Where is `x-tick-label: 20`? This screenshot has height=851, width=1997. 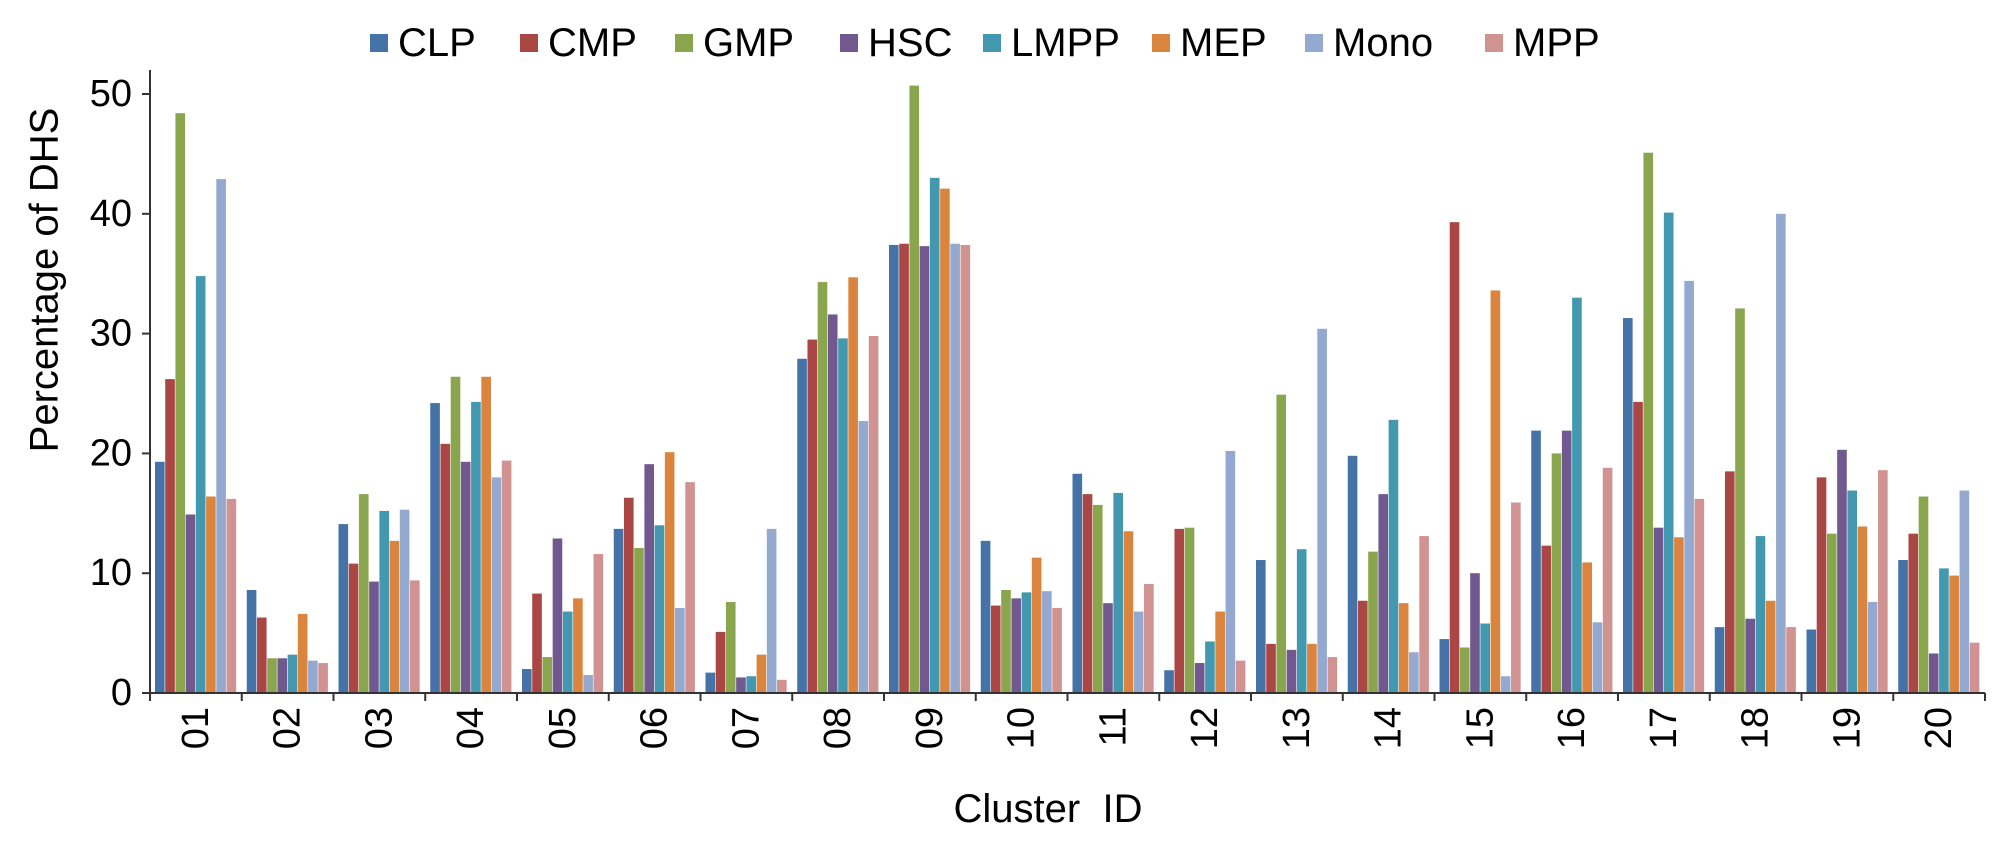
x-tick-label: 20 is located at coordinates (1939, 728).